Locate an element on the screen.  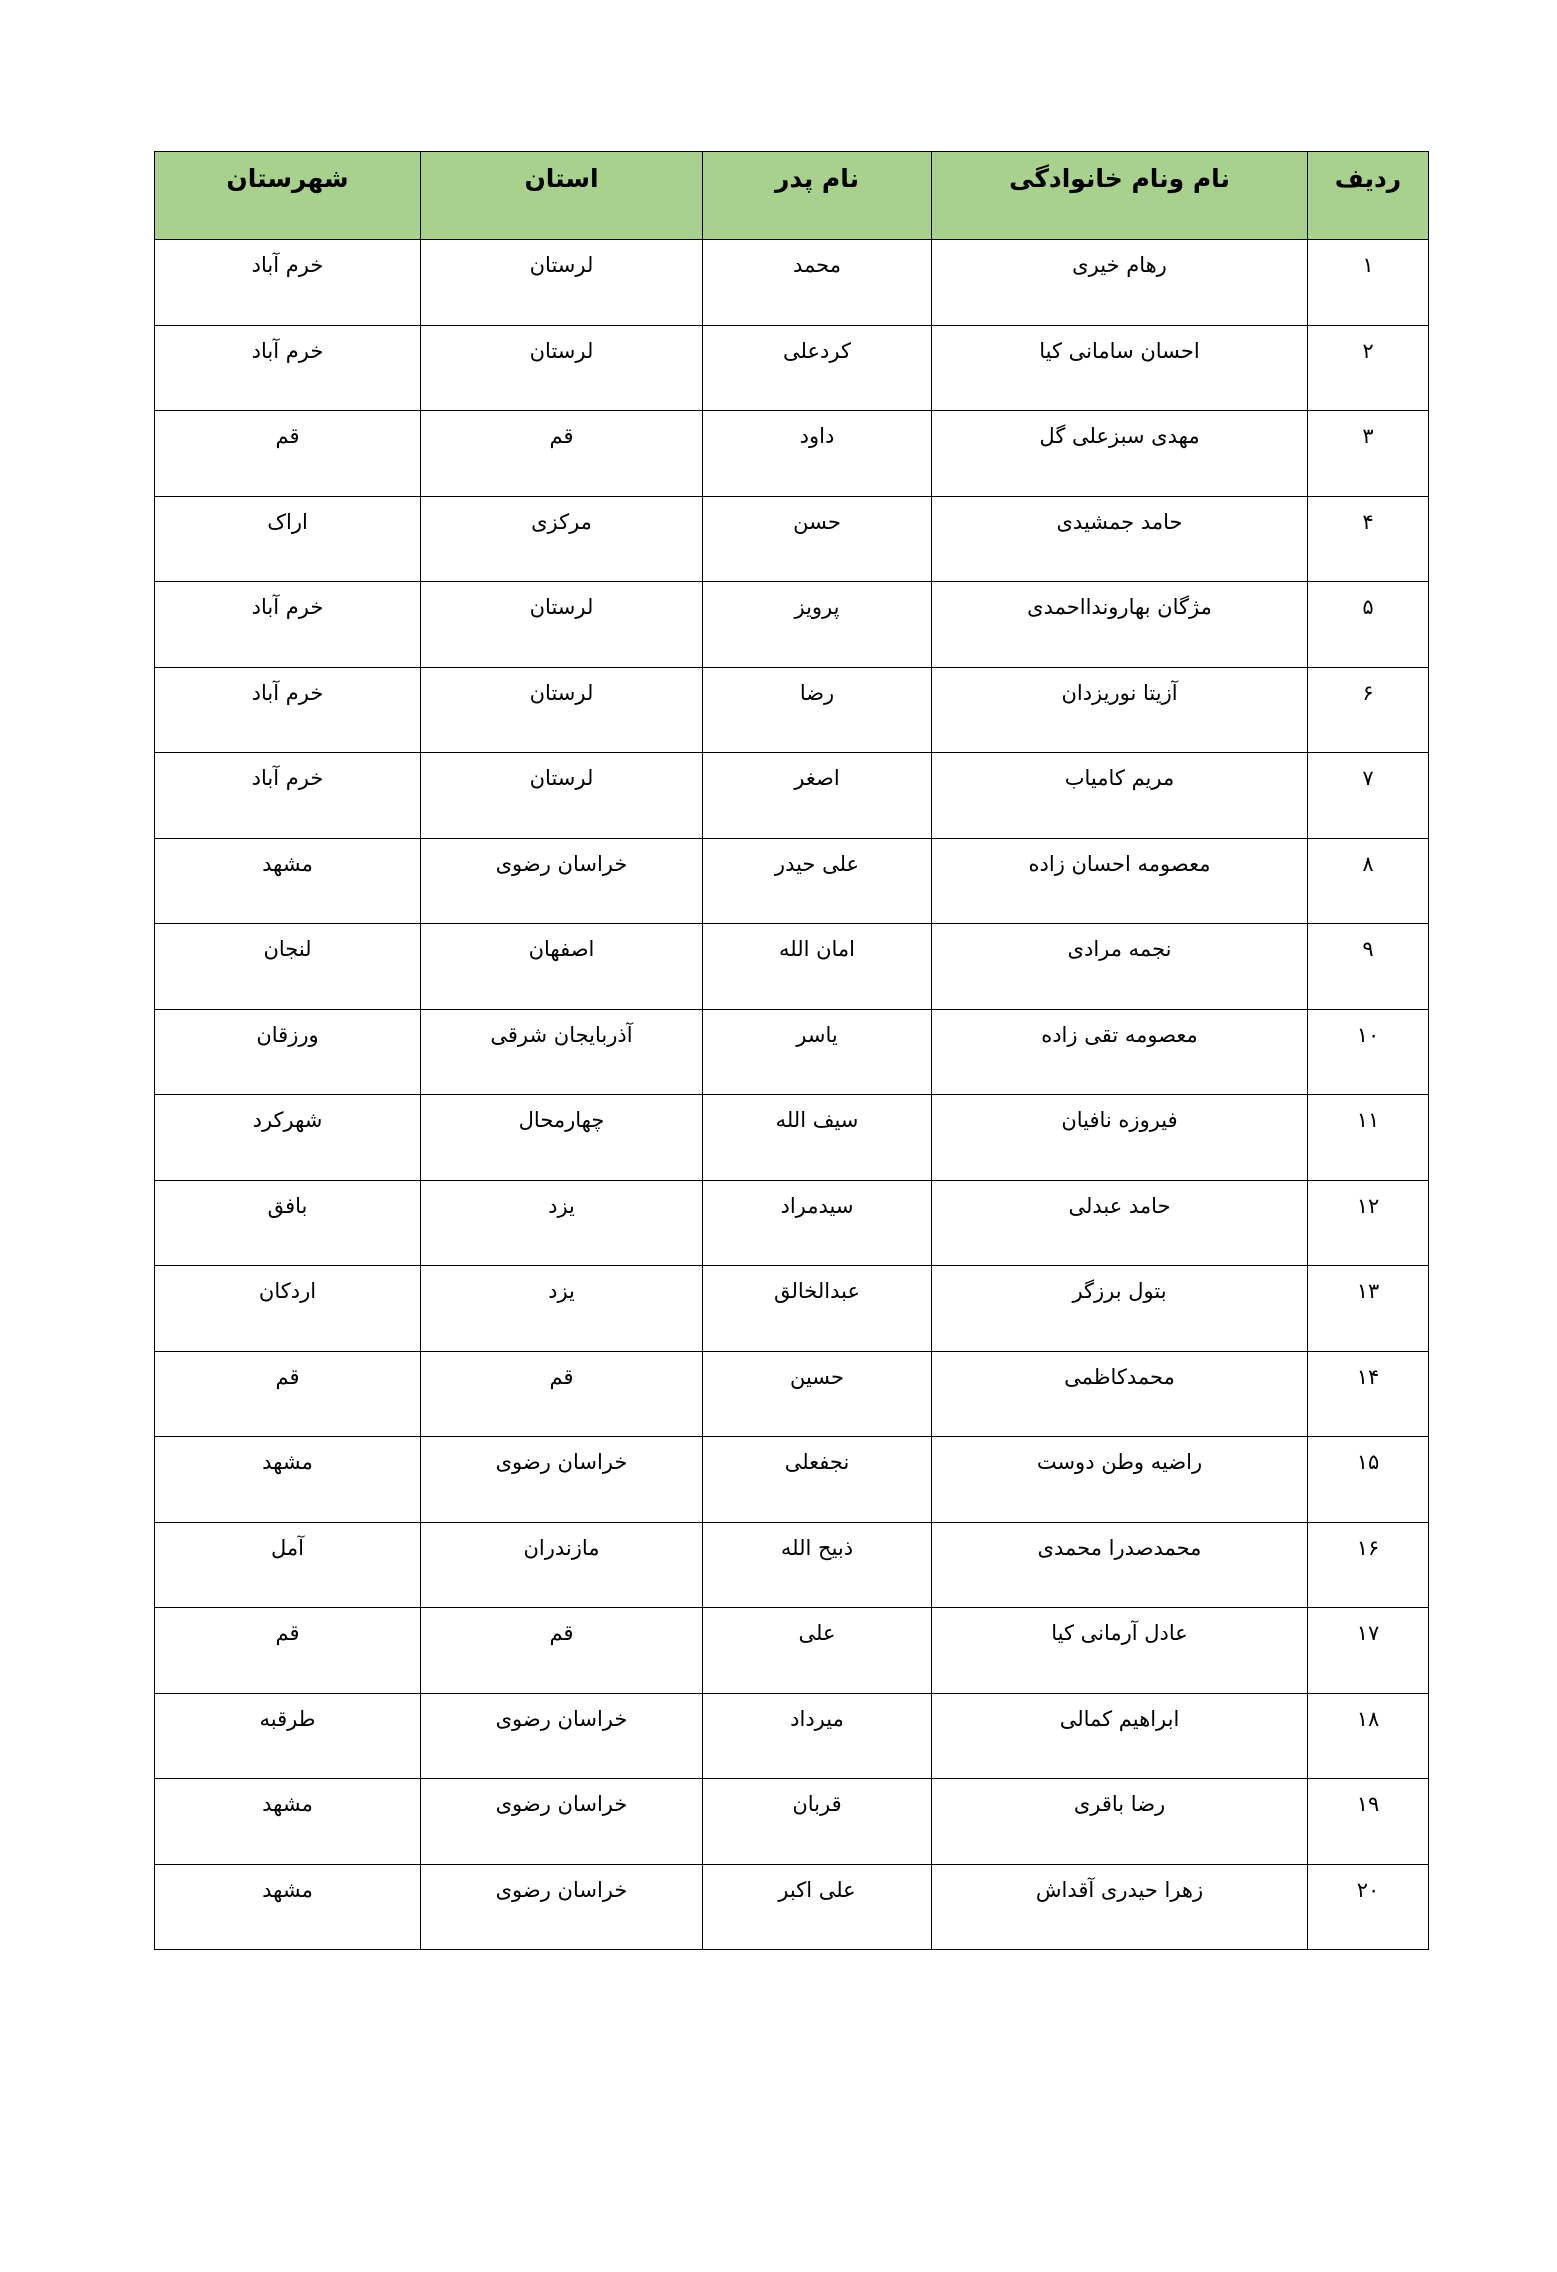
cell-row-number: ۱ is located at coordinates (1368, 282).